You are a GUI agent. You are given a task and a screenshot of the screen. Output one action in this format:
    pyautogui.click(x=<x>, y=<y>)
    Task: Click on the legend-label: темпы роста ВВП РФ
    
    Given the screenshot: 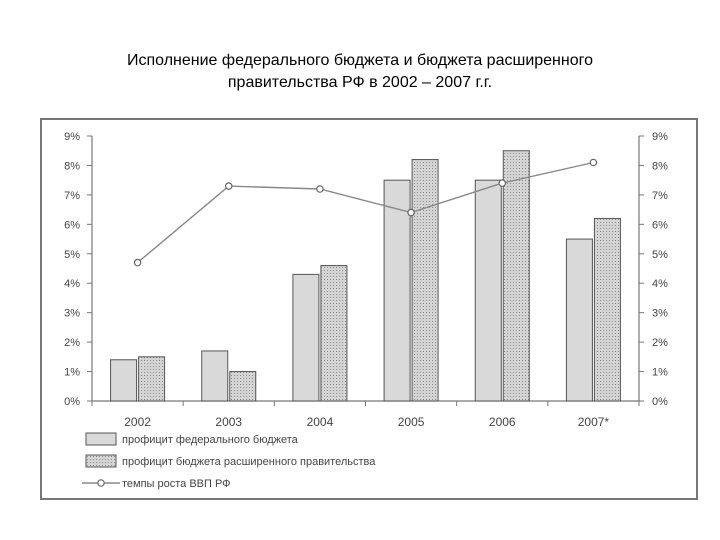 What is the action you would take?
    pyautogui.click(x=176, y=484)
    